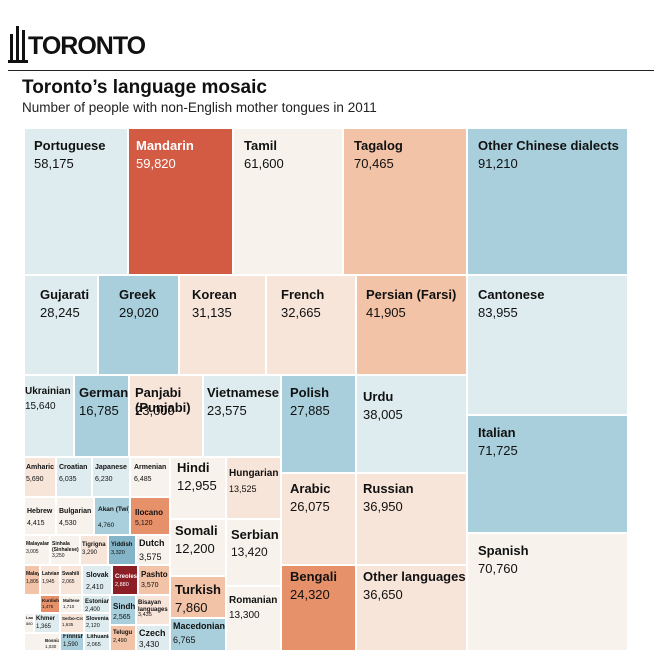 The image size is (661, 672). I want to click on tile-label: Gujarati, so click(65, 294).